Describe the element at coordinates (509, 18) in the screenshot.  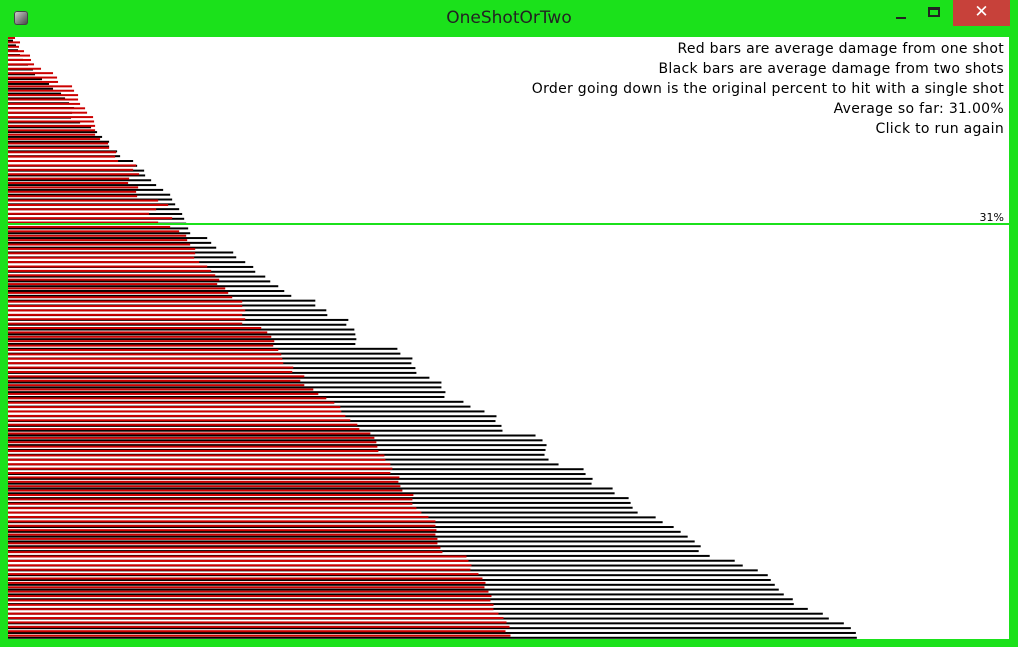
I see `title-bar: OneShotOrTwo ✕` at that location.